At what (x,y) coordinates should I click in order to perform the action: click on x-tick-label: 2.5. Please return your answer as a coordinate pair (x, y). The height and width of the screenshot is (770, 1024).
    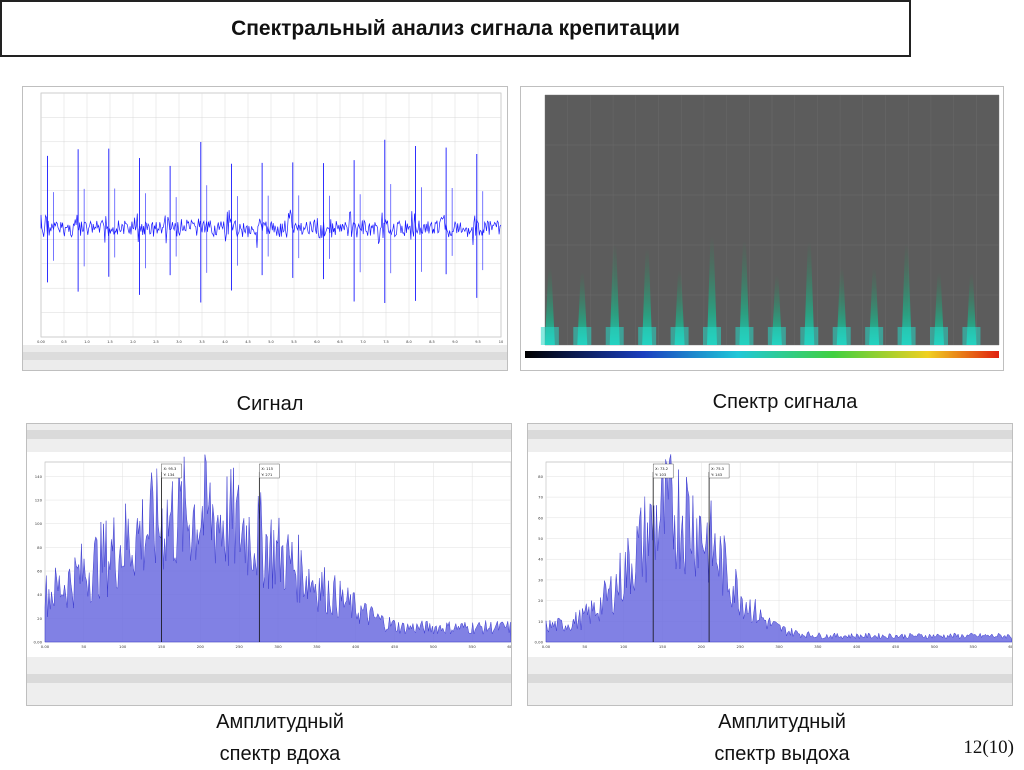
    Looking at the image, I should click on (156, 342).